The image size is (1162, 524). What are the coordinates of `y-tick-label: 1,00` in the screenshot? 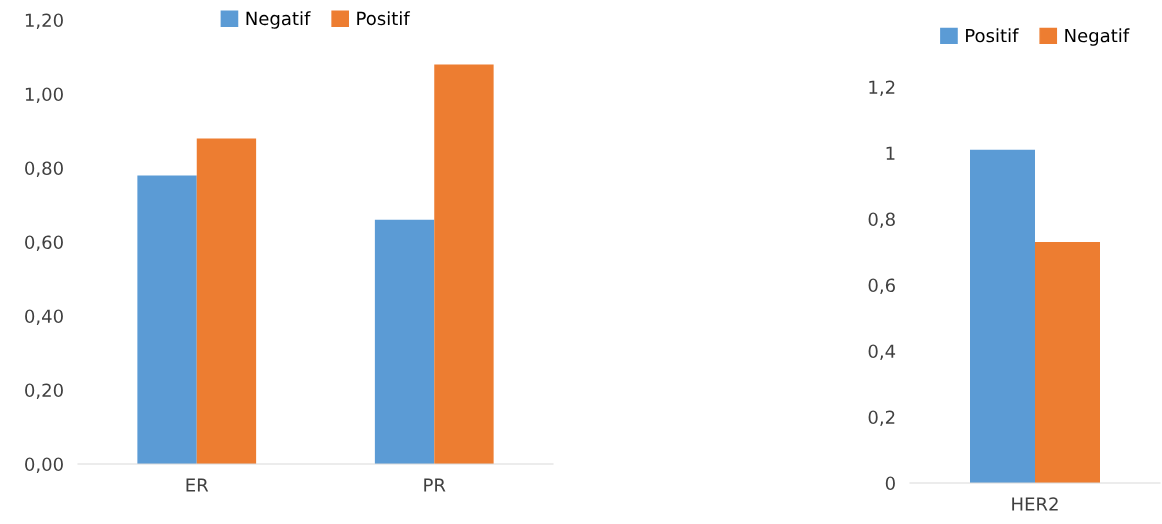 It's located at (44, 95).